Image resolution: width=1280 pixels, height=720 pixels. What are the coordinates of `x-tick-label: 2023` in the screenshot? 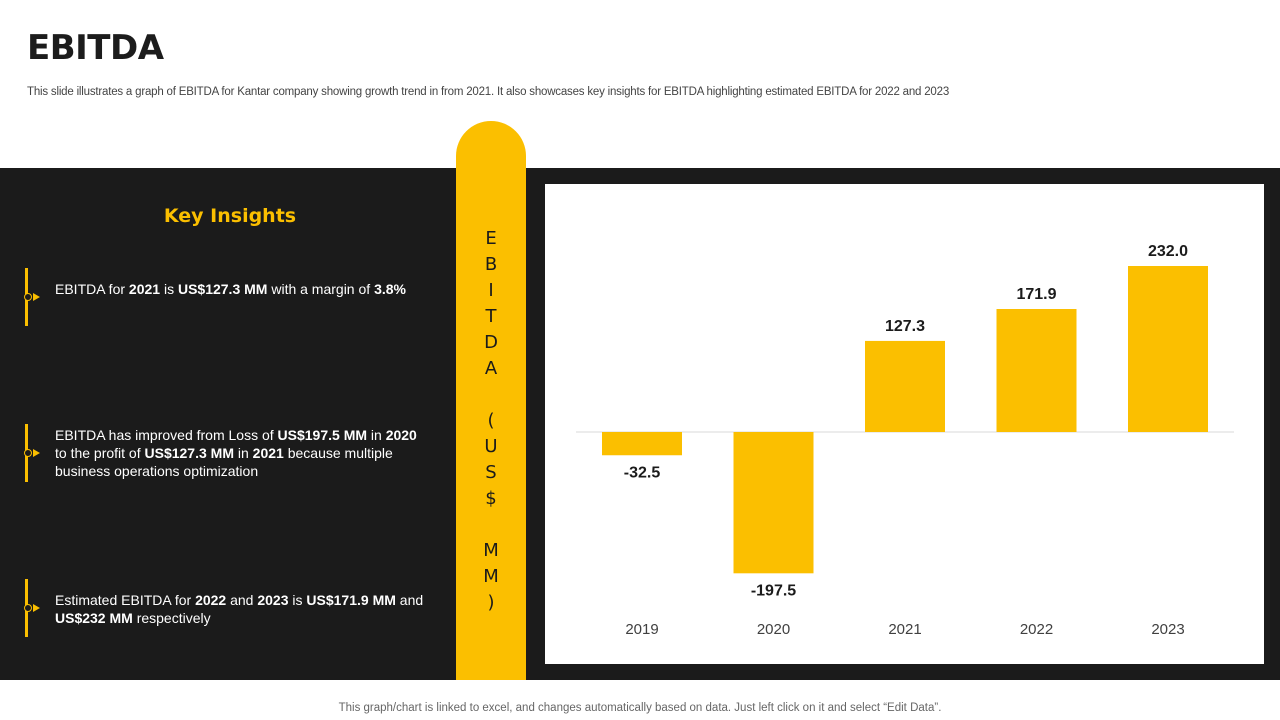 It's located at (1167, 629).